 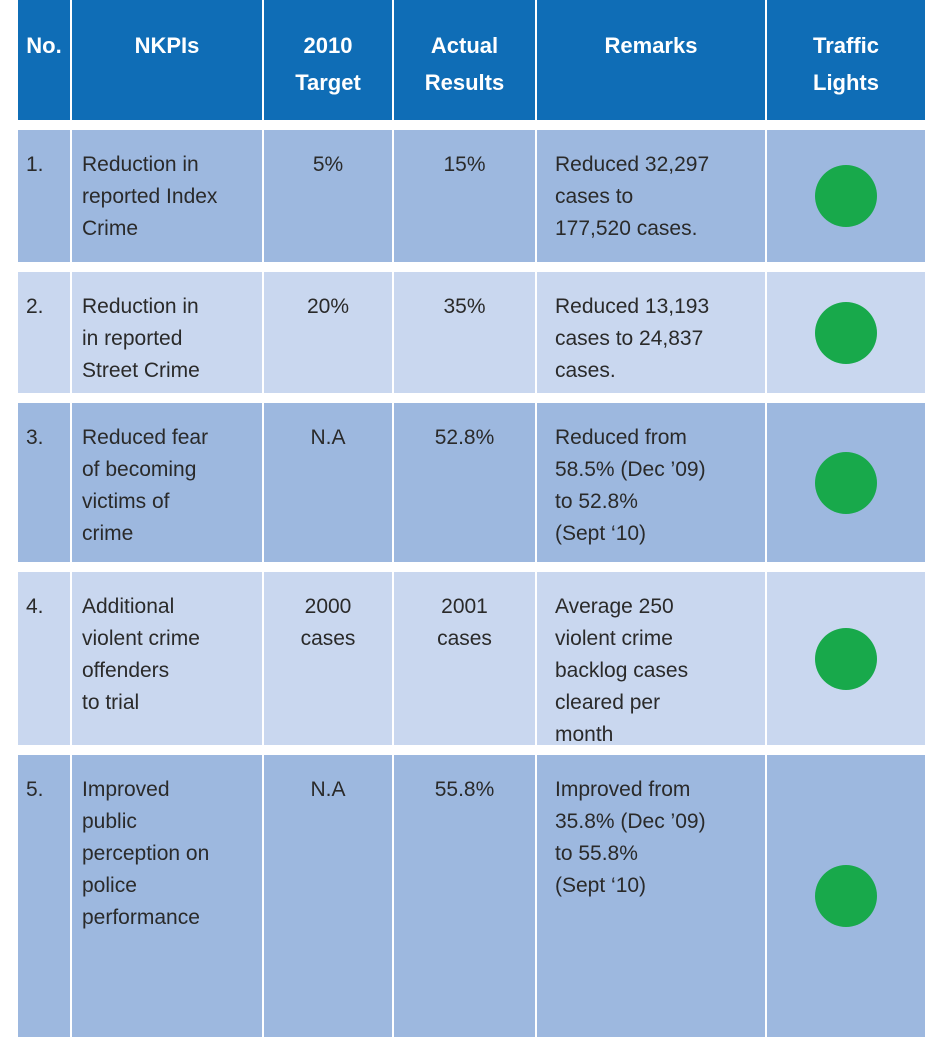 I want to click on table-cell: 2000 cases, so click(x=327, y=658).